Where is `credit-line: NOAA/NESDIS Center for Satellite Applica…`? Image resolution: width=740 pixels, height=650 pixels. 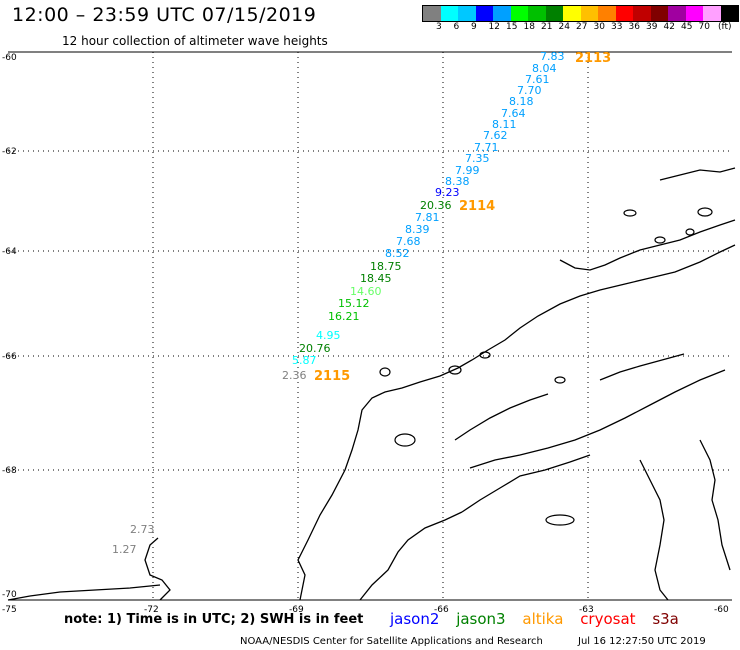 credit-line: NOAA/NESDIS Center for Satellite Applica… is located at coordinates (391, 641).